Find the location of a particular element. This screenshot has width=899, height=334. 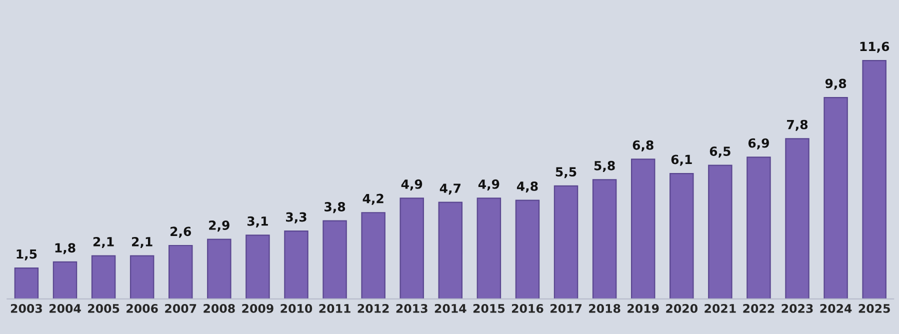

x-tick-label: 2014 is located at coordinates (450, 308).